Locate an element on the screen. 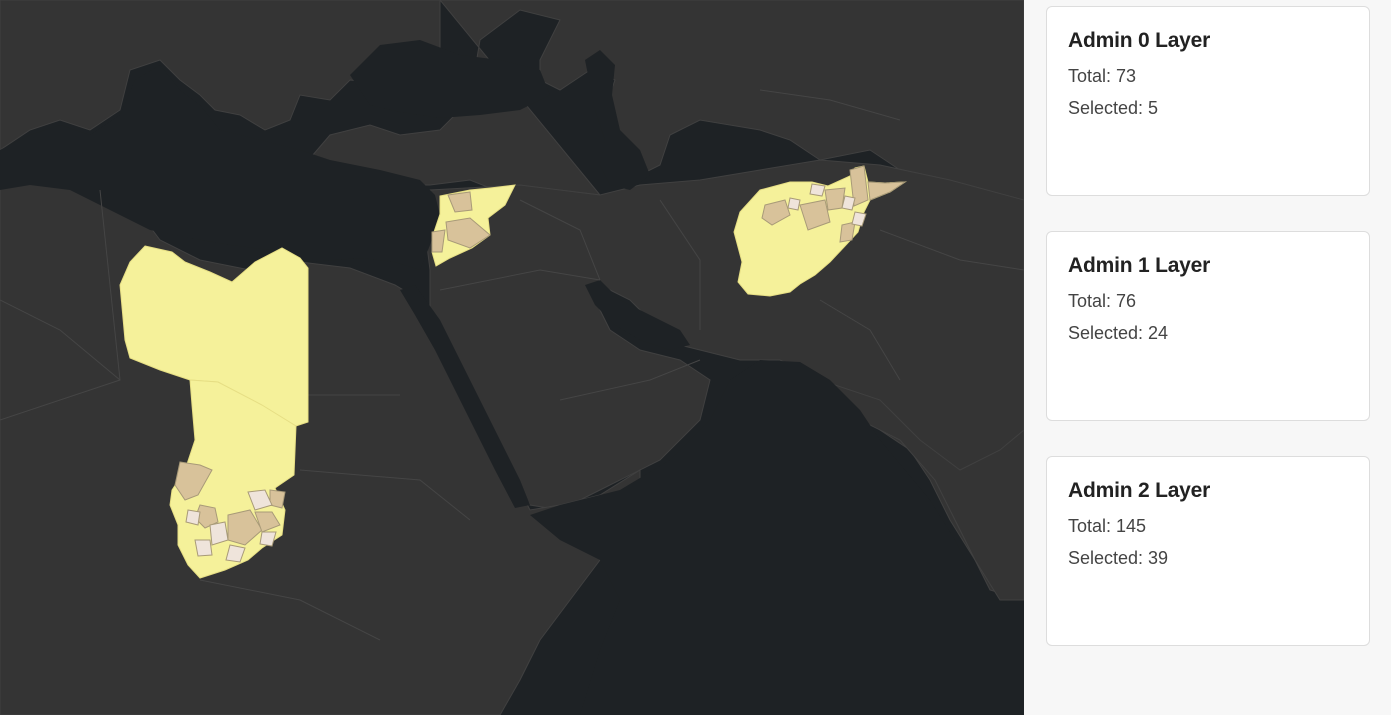  afghanistan-admin2-regions is located at coordinates (827, 205).